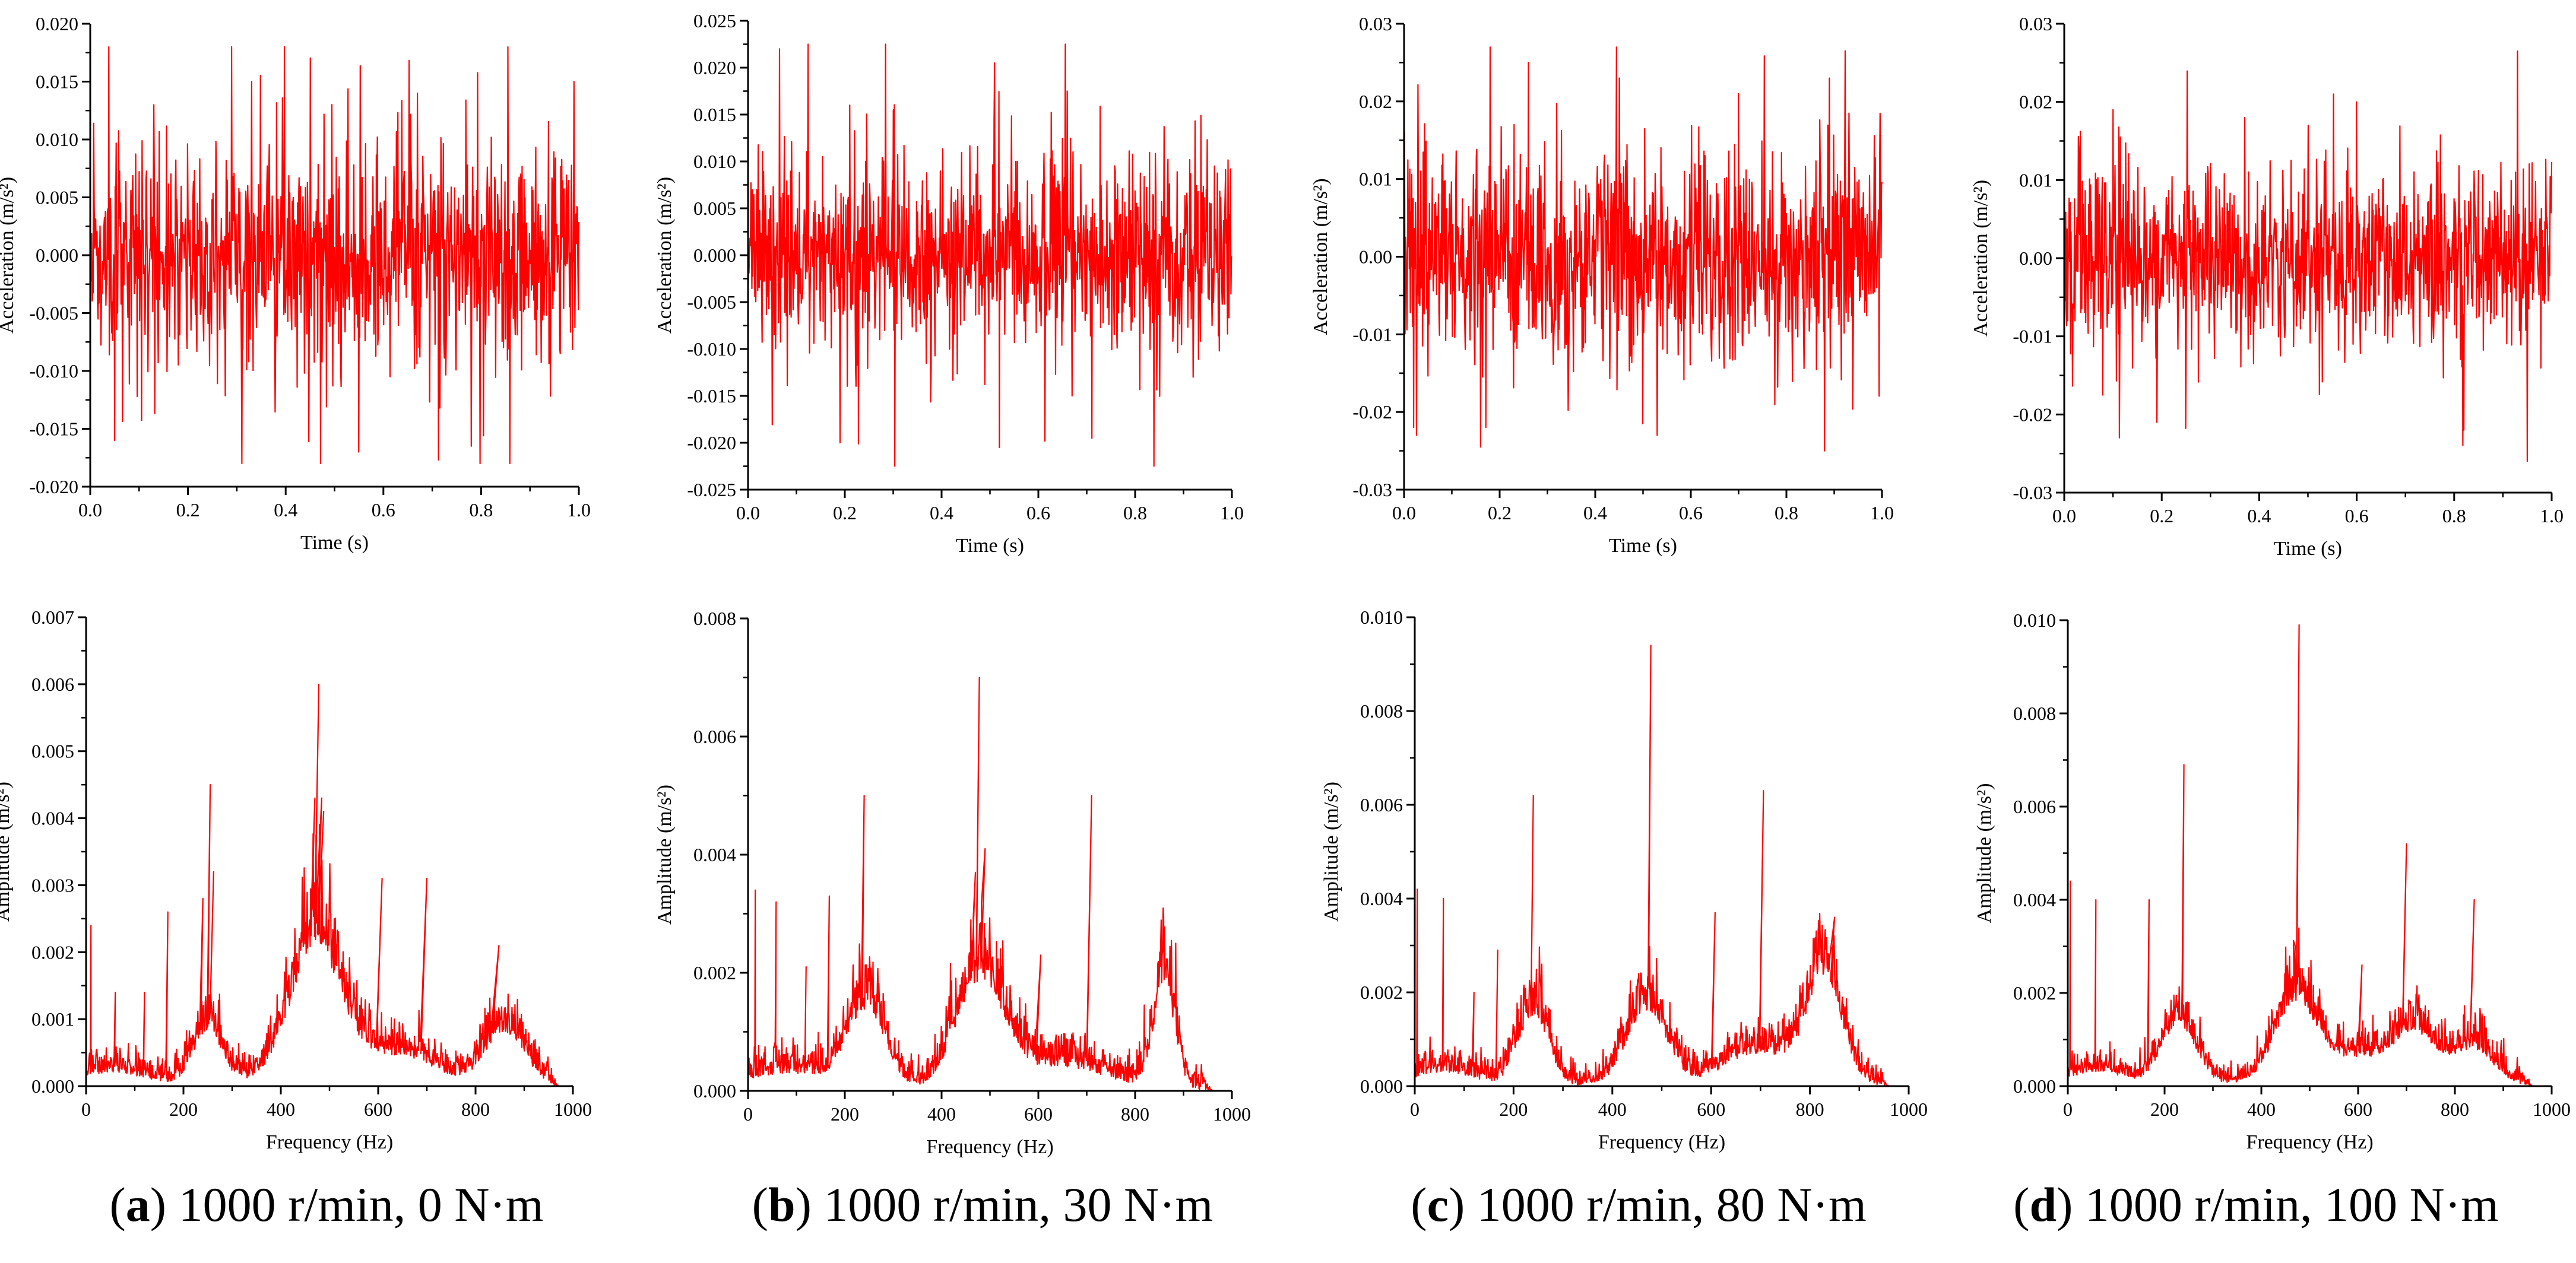 The height and width of the screenshot is (1263, 2576). I want to click on y-tick-label: 0.03, so click(2036, 23).